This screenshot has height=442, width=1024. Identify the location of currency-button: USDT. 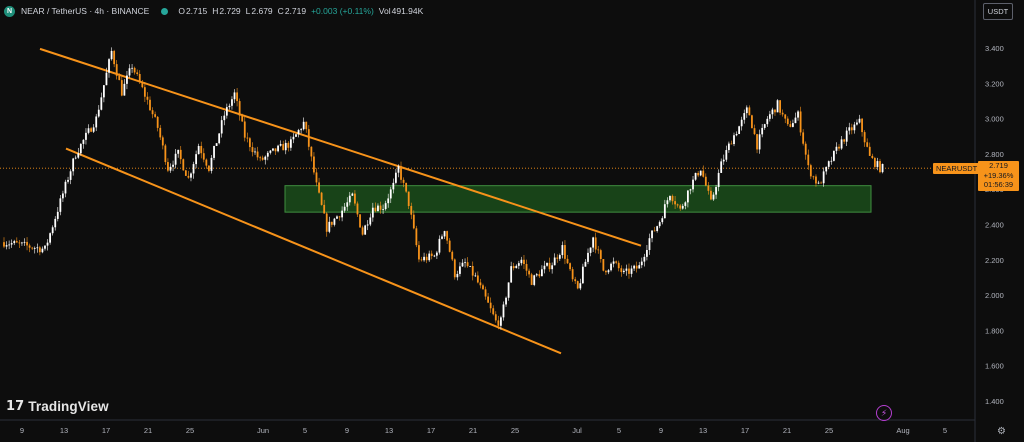
(998, 11).